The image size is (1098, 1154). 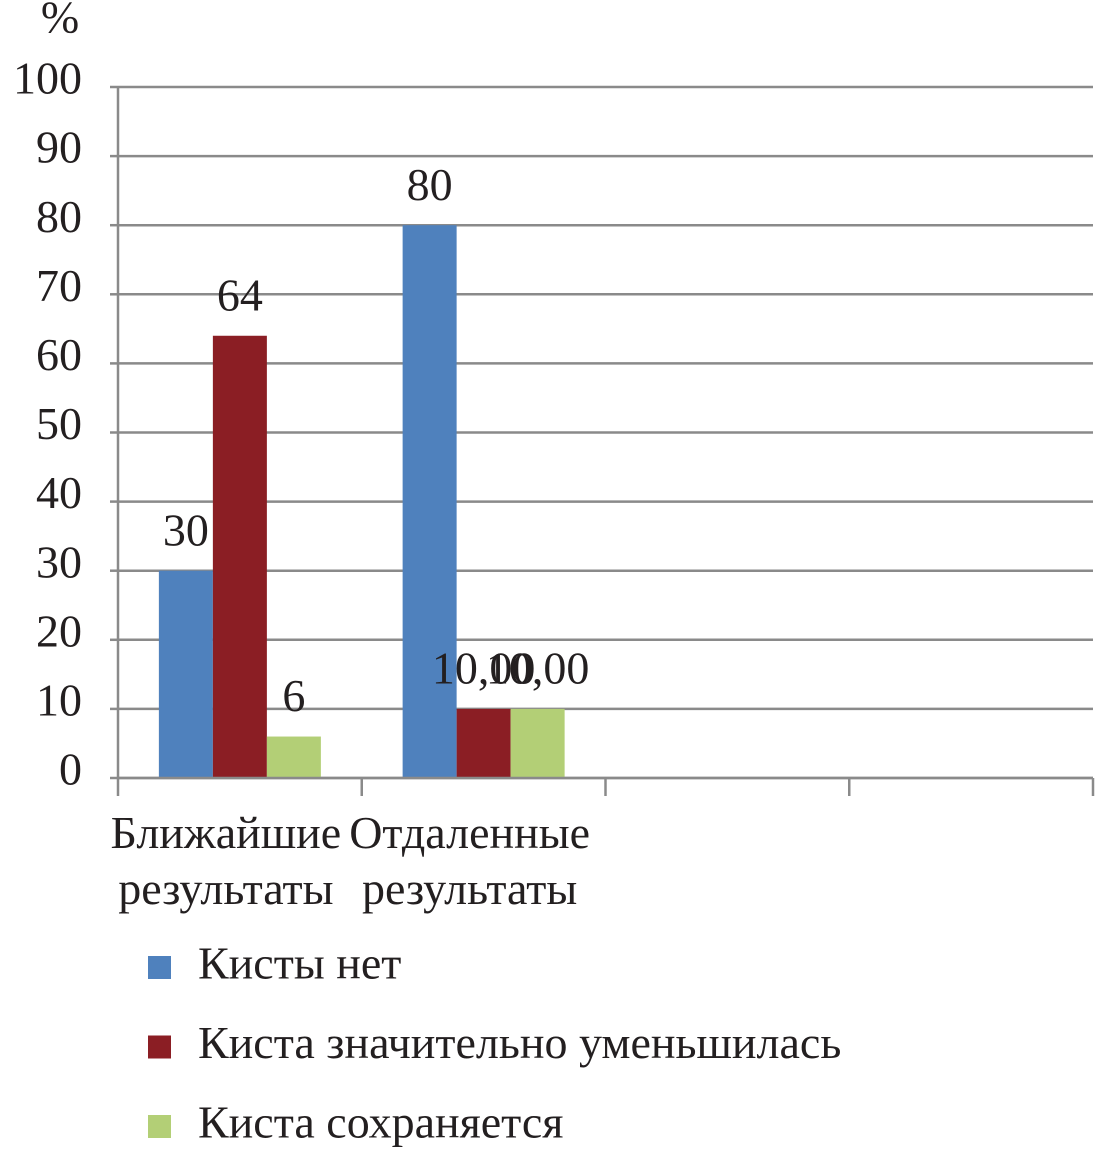 I want to click on y-tick-label: 50, so click(x=59, y=423).